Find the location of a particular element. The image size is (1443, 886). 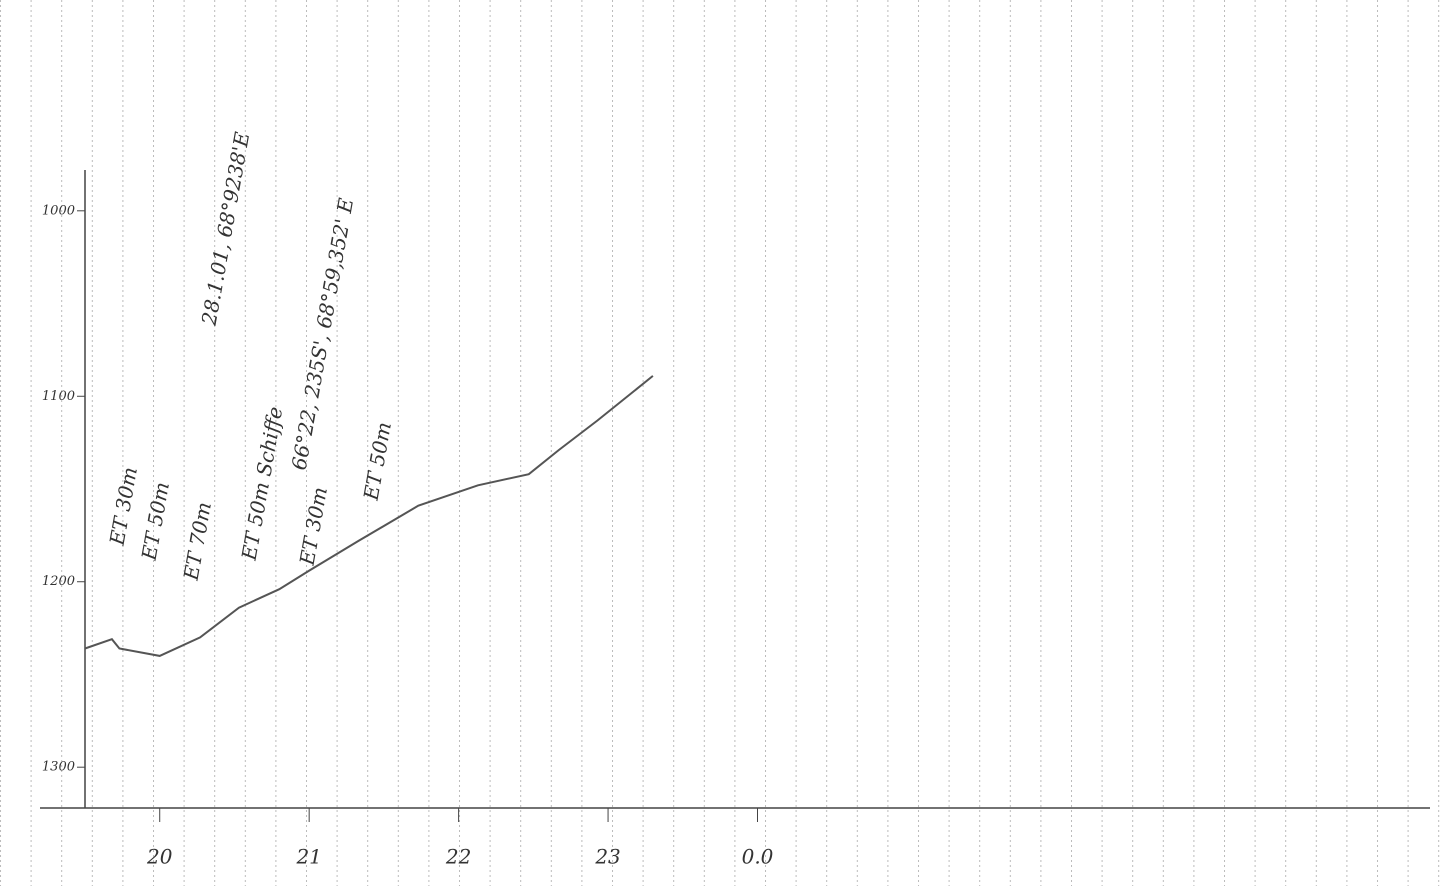

x-tick-label: 20 is located at coordinates (159, 857).